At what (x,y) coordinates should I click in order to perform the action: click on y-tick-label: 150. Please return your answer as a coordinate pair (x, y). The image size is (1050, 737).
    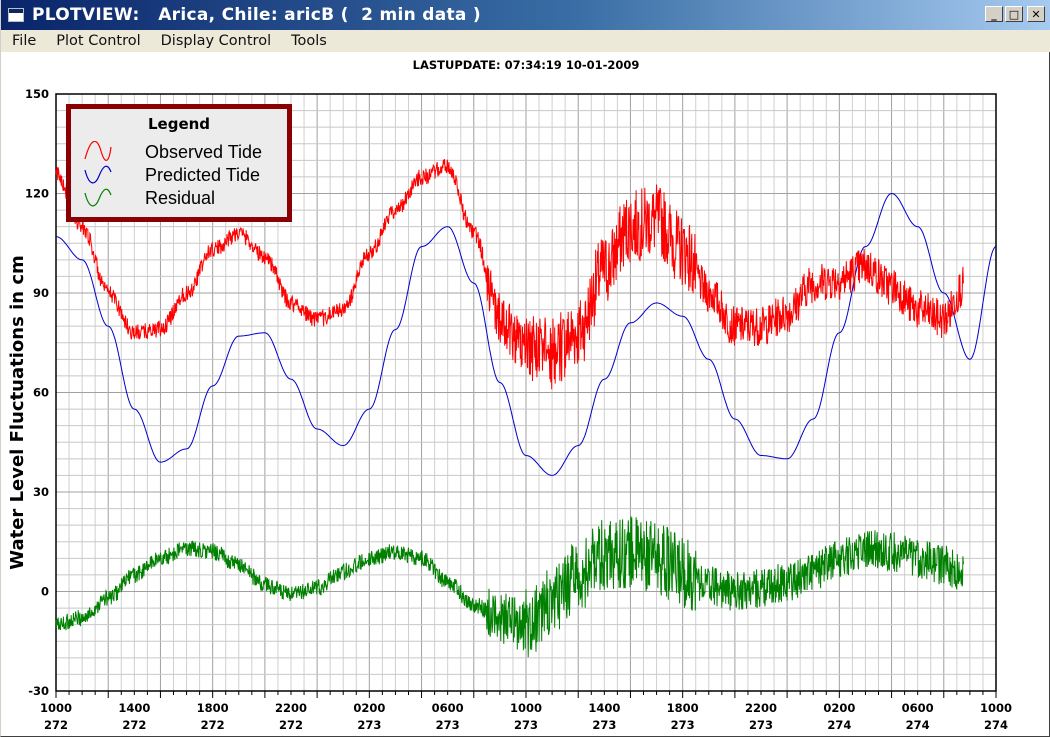
    Looking at the image, I should click on (37, 94).